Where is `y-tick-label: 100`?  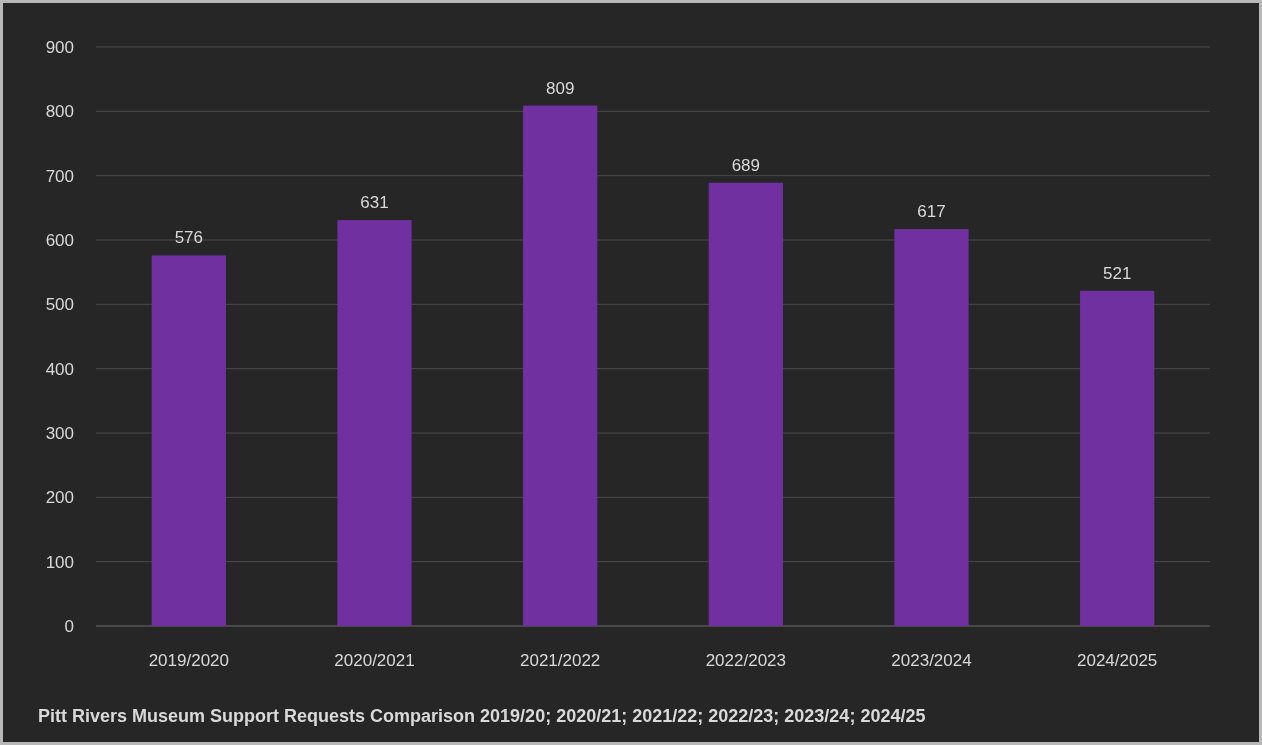
y-tick-label: 100 is located at coordinates (59, 562).